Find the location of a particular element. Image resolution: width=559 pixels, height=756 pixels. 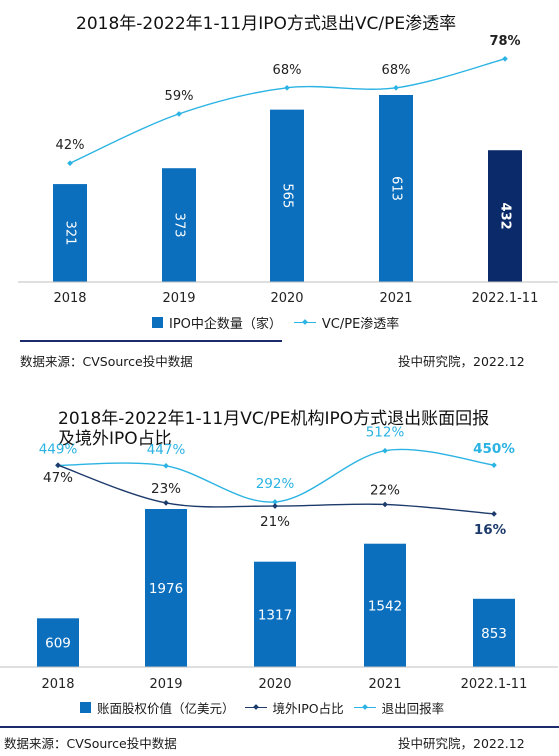

chart2-bar-label-1: 1976 is located at coordinates (166, 589).